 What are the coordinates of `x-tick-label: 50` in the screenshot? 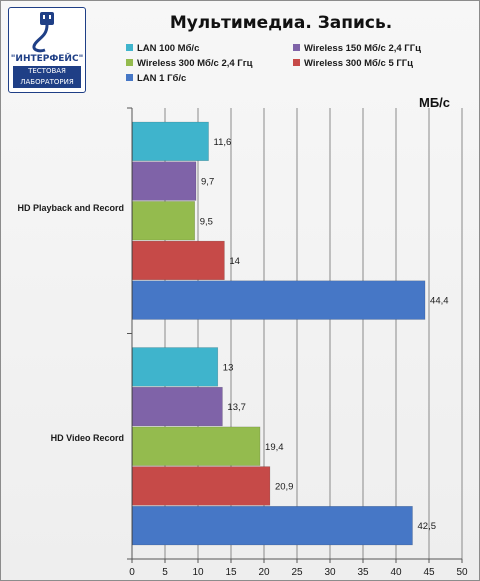 It's located at (462, 572).